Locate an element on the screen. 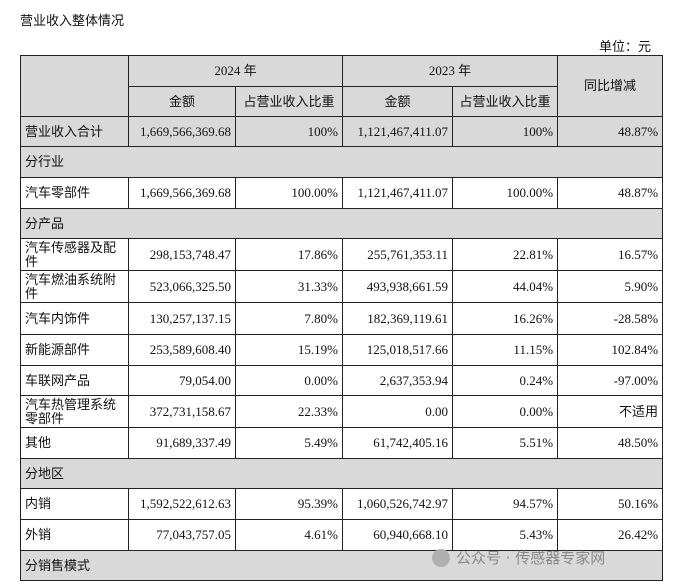 The image size is (673, 585). header-row: 金额 占营业收入比重 金额 占营业收入比重 is located at coordinates (342, 101).